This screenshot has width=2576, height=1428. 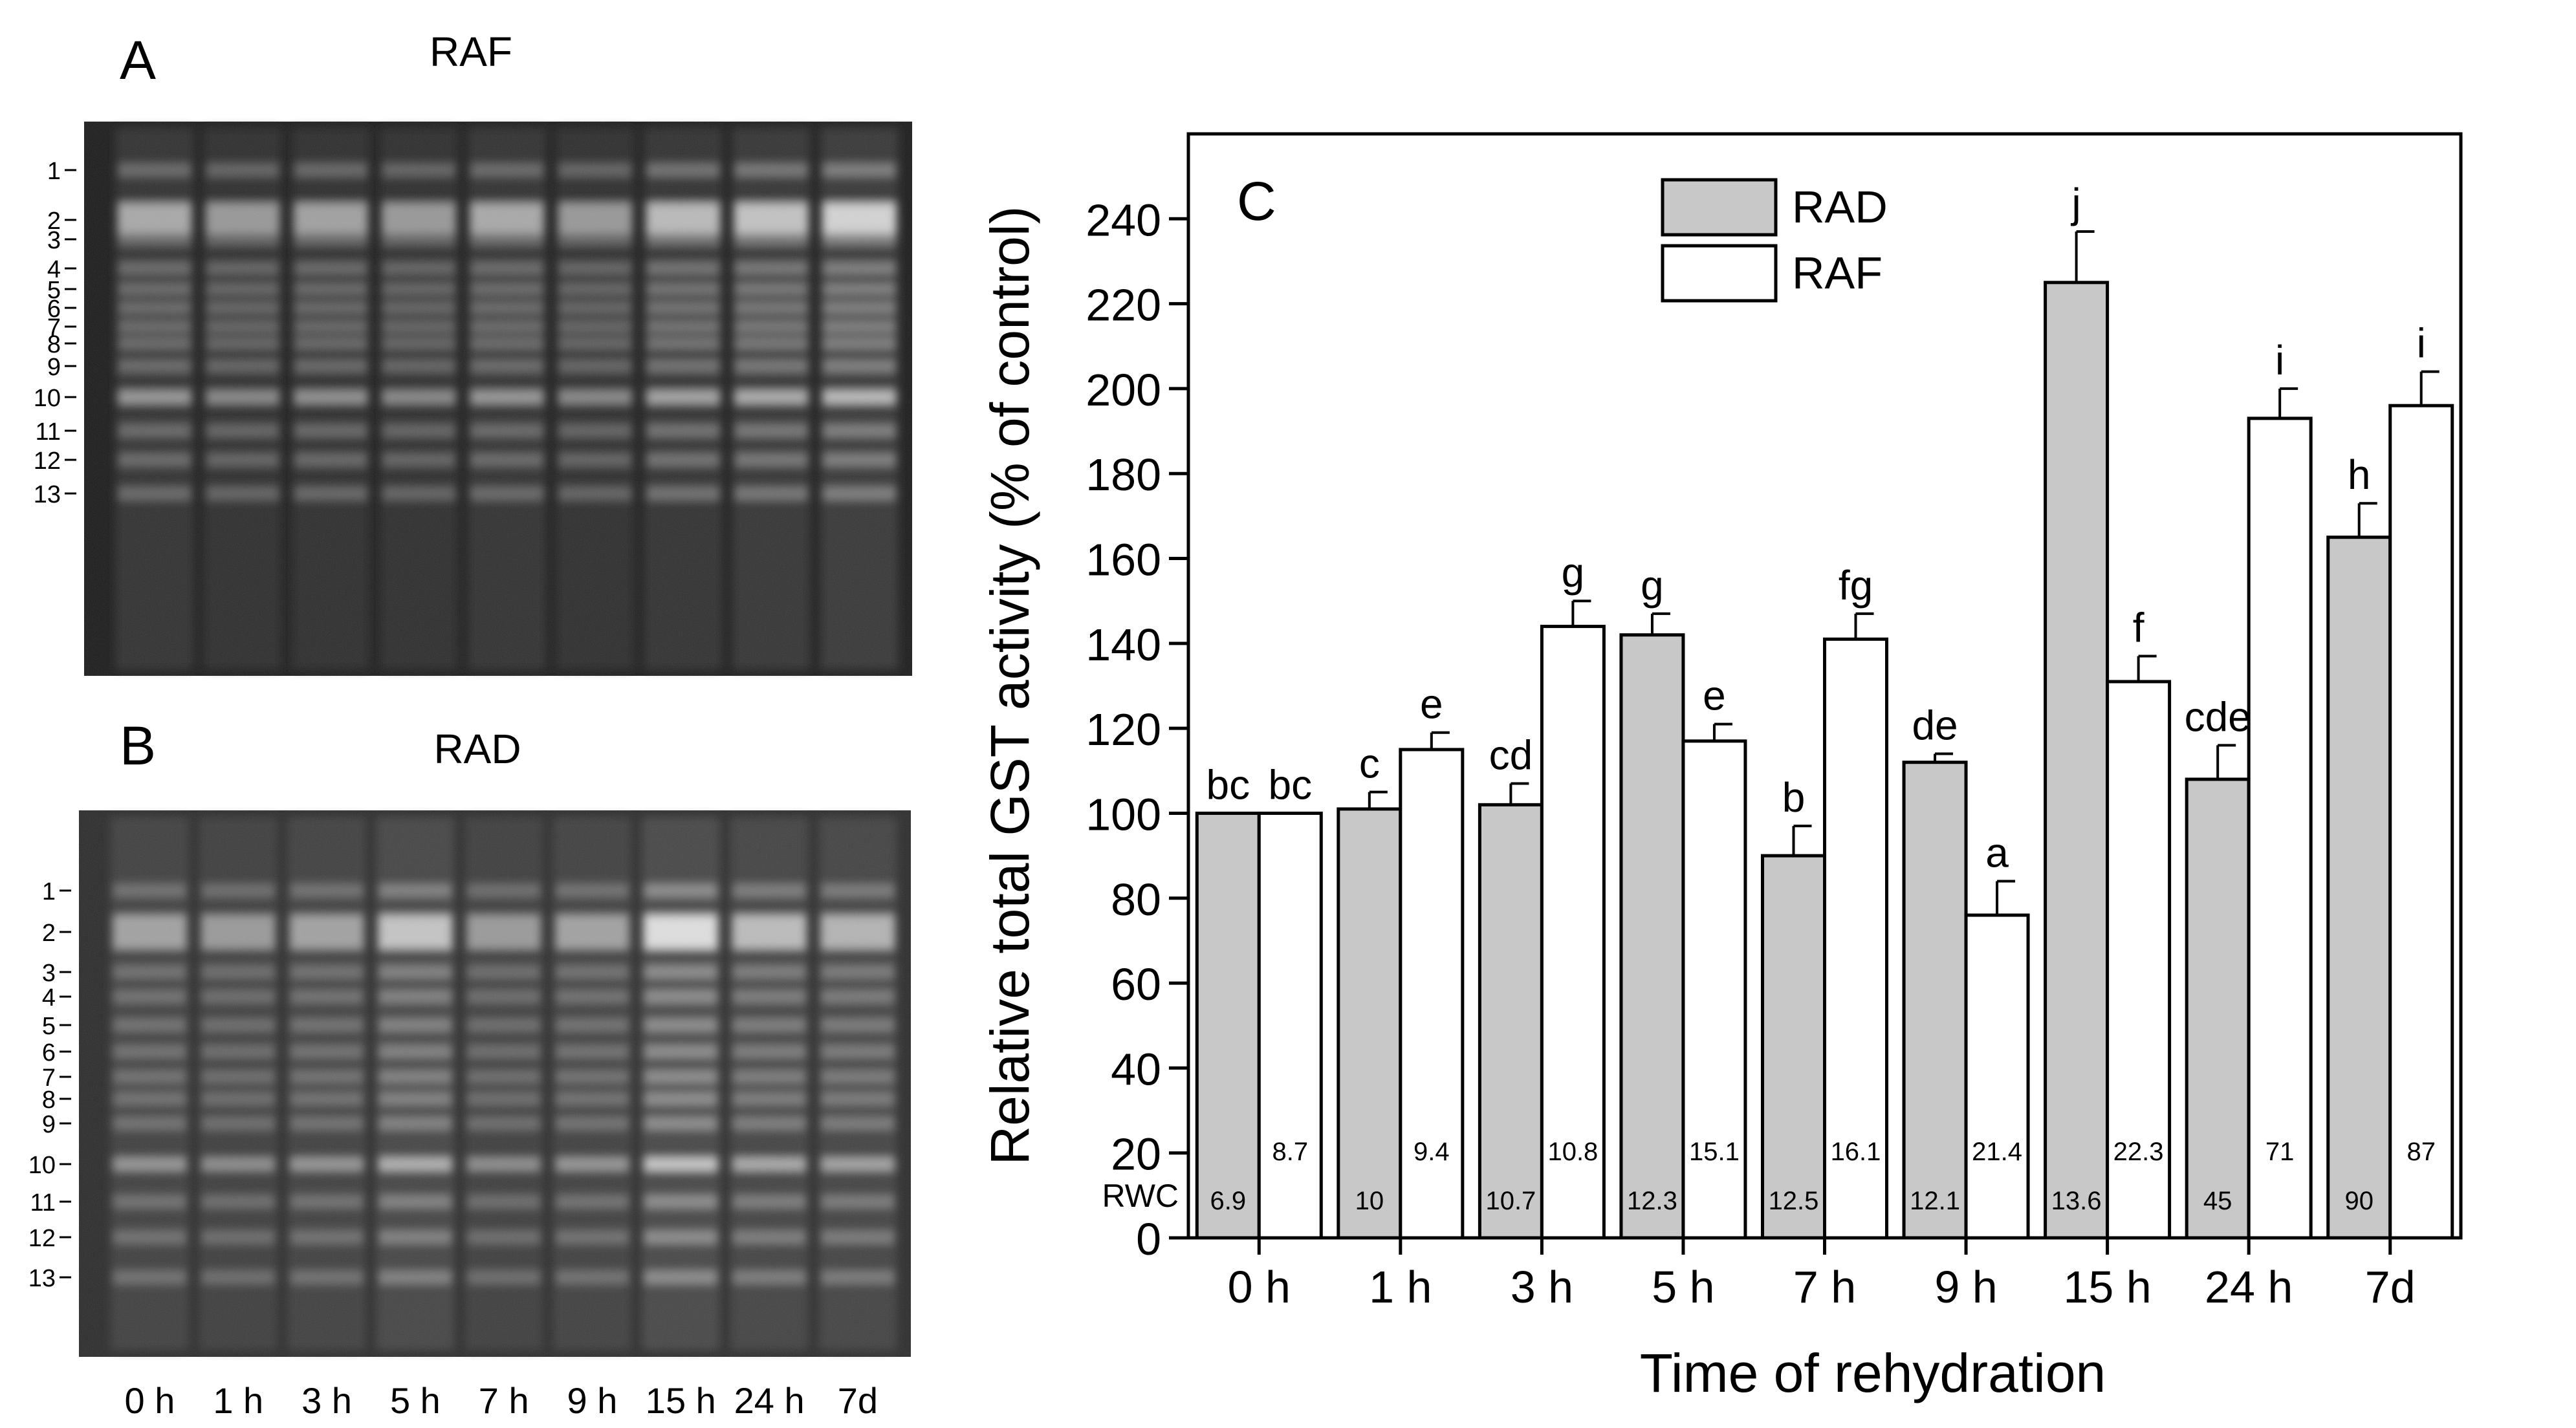 What do you see at coordinates (1935, 725) in the screenshot?
I see `significance-letter: de` at bounding box center [1935, 725].